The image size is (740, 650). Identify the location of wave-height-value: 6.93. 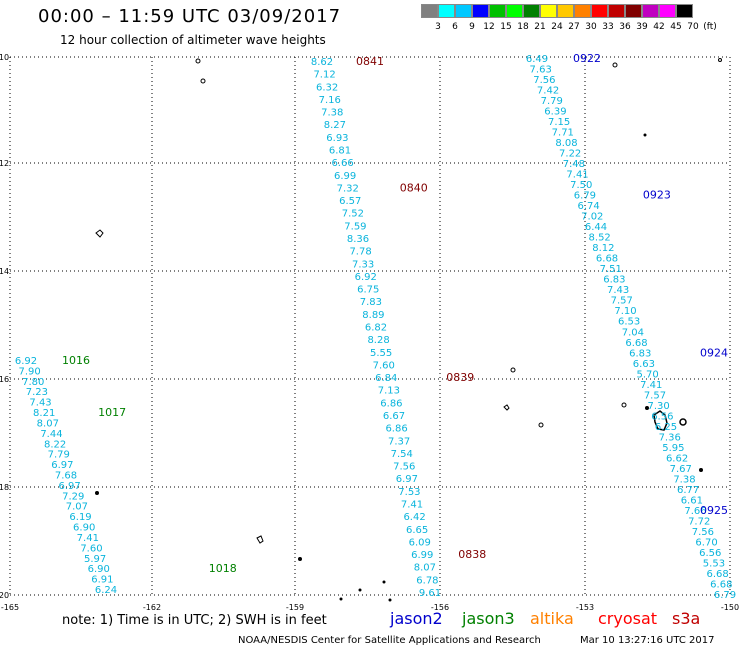
(337, 138).